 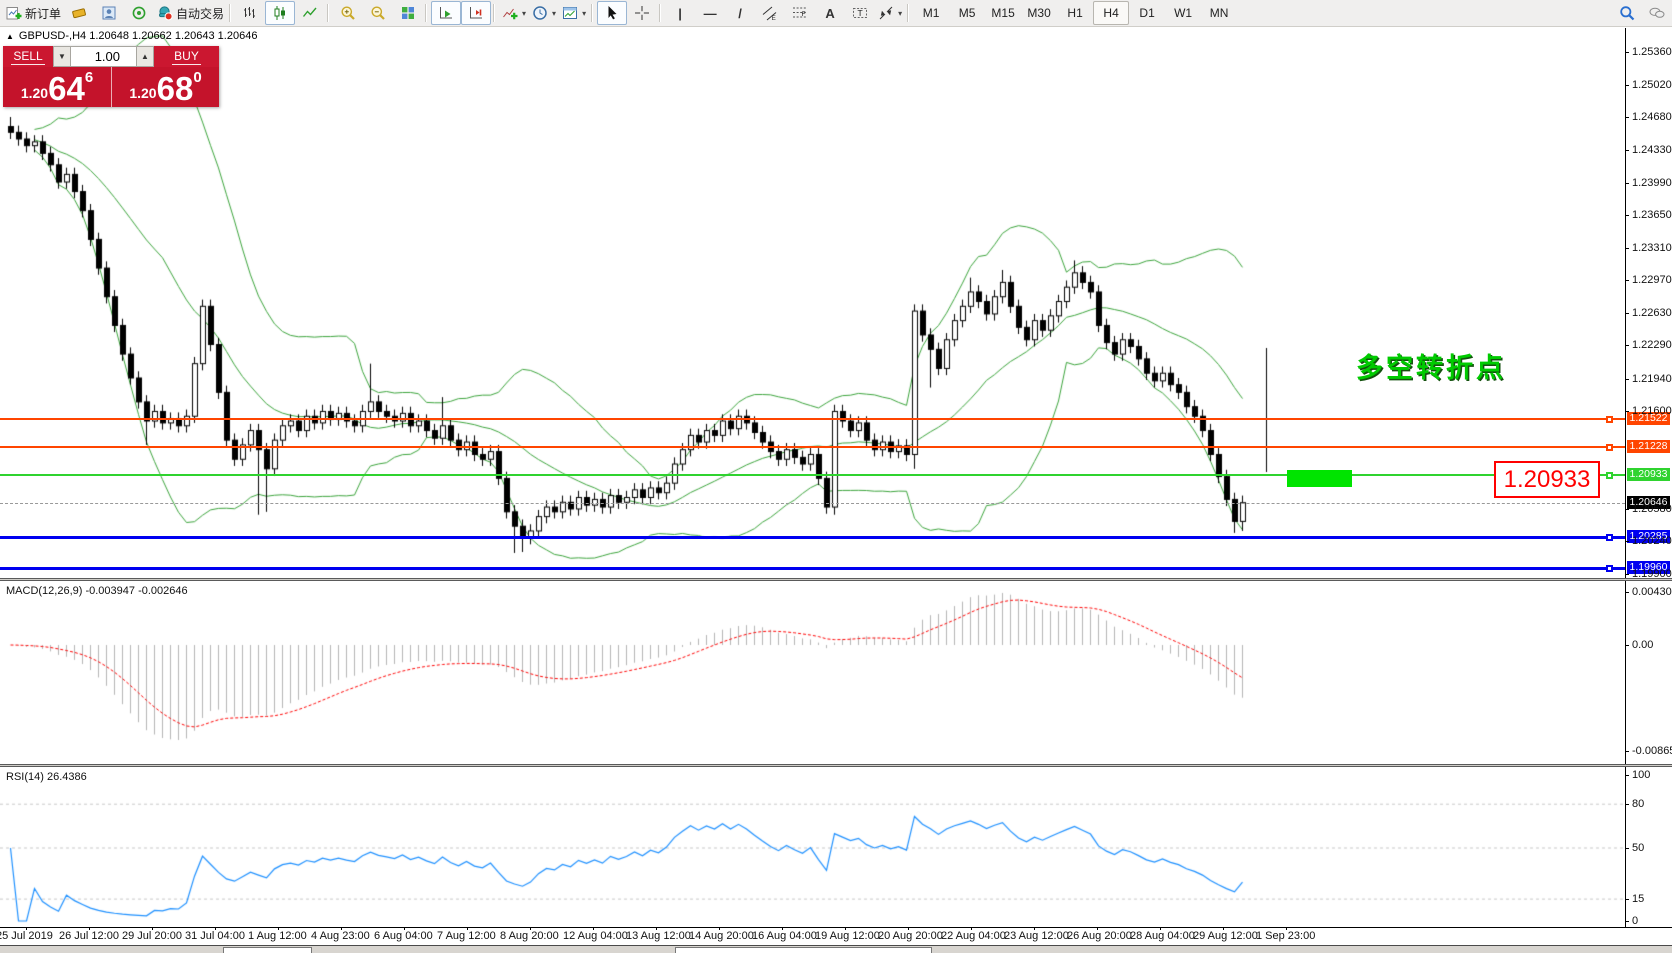 I want to click on search-button, so click(x=1627, y=13).